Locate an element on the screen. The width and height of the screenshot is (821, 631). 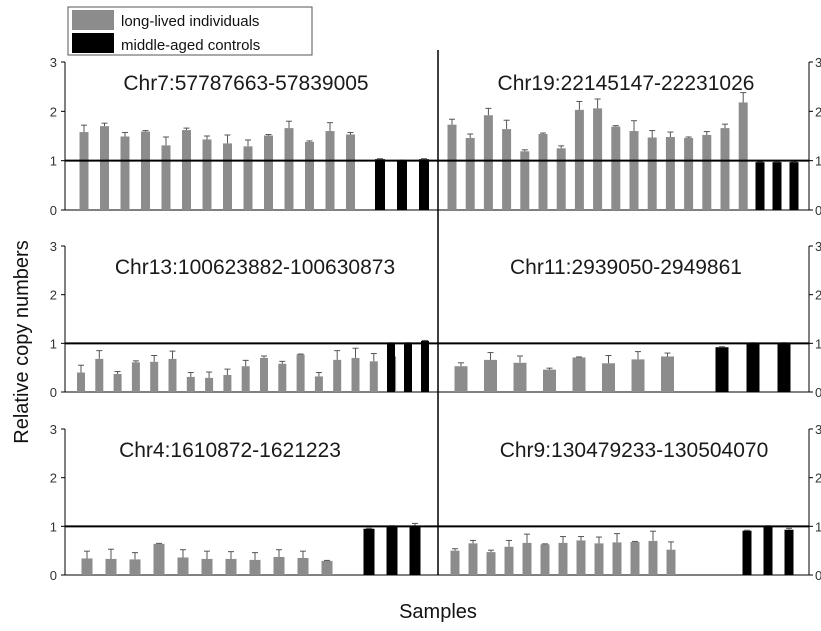
legend-swatch-controls is located at coordinates (93, 43).